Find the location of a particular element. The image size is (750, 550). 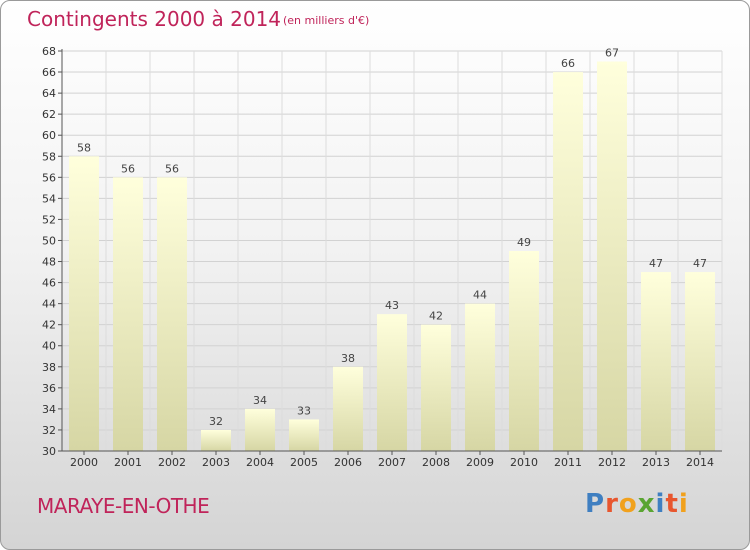

x-tick-label: 2010 is located at coordinates (524, 462).